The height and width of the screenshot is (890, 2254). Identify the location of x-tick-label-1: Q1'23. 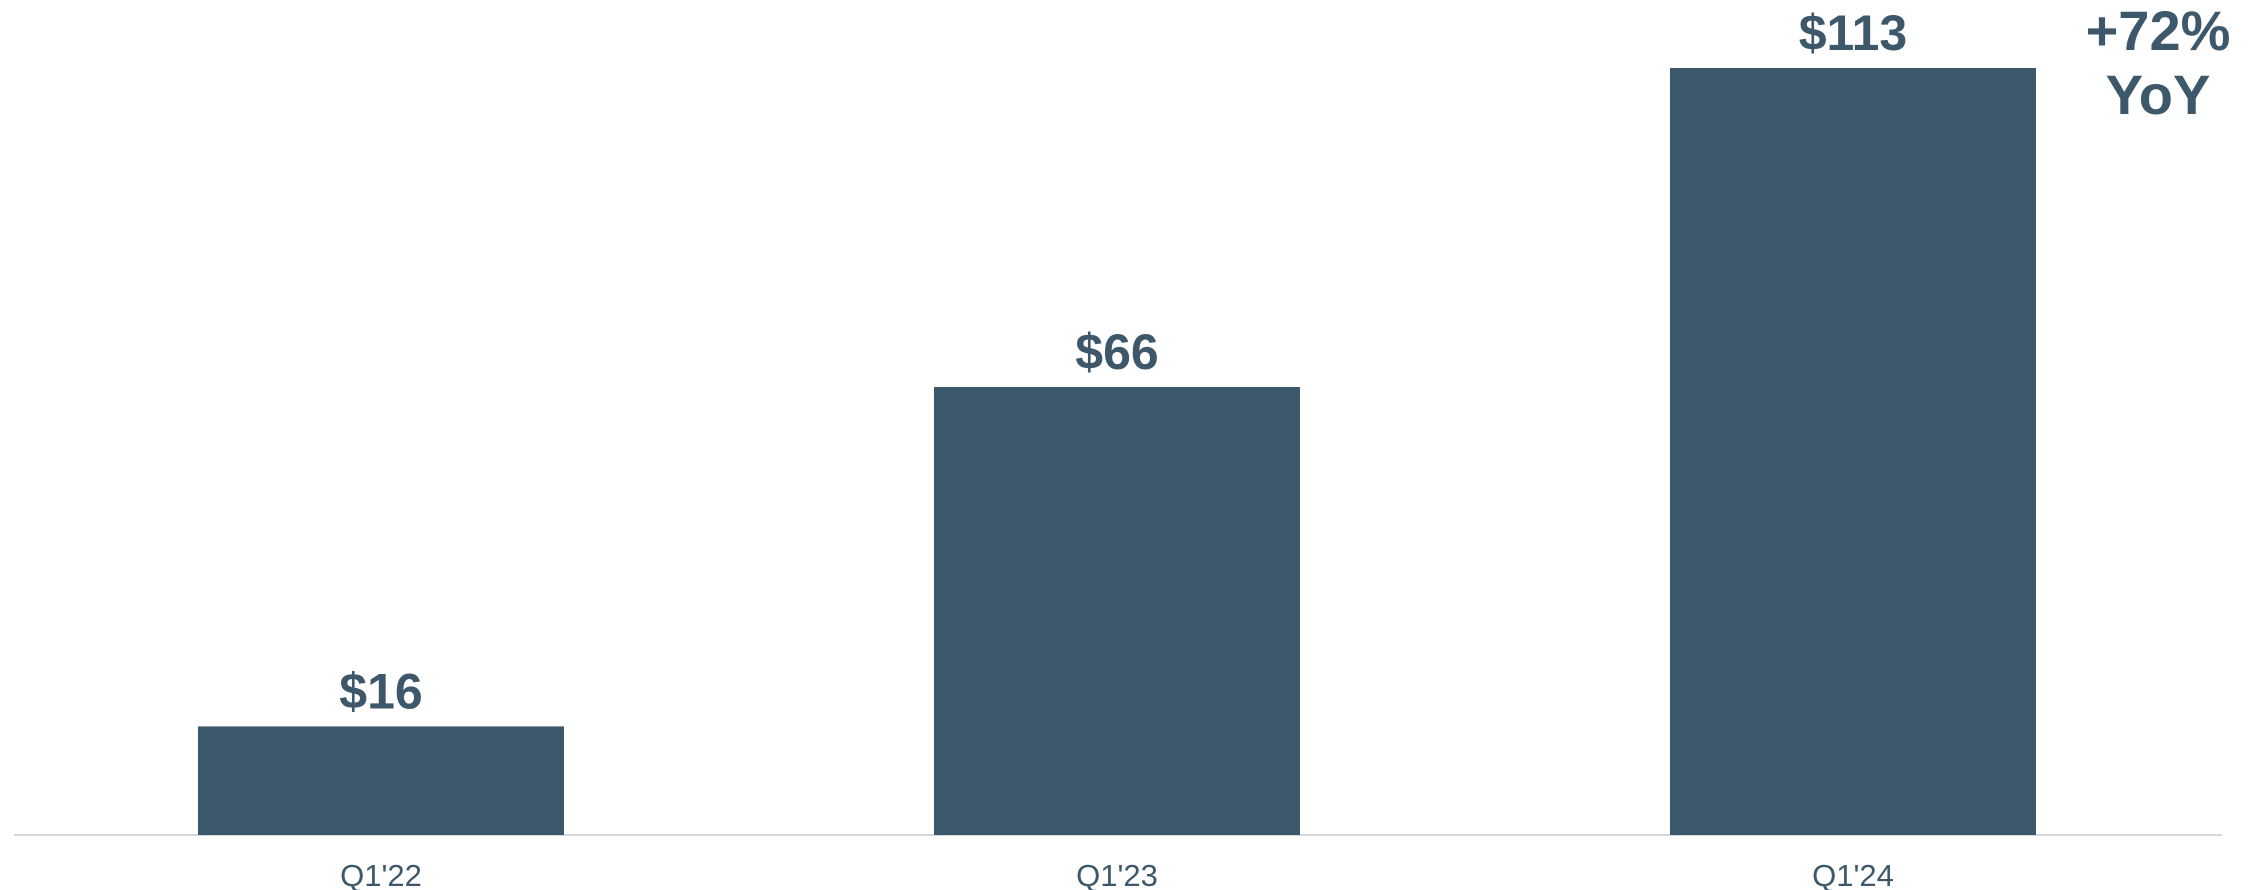
(1117, 874).